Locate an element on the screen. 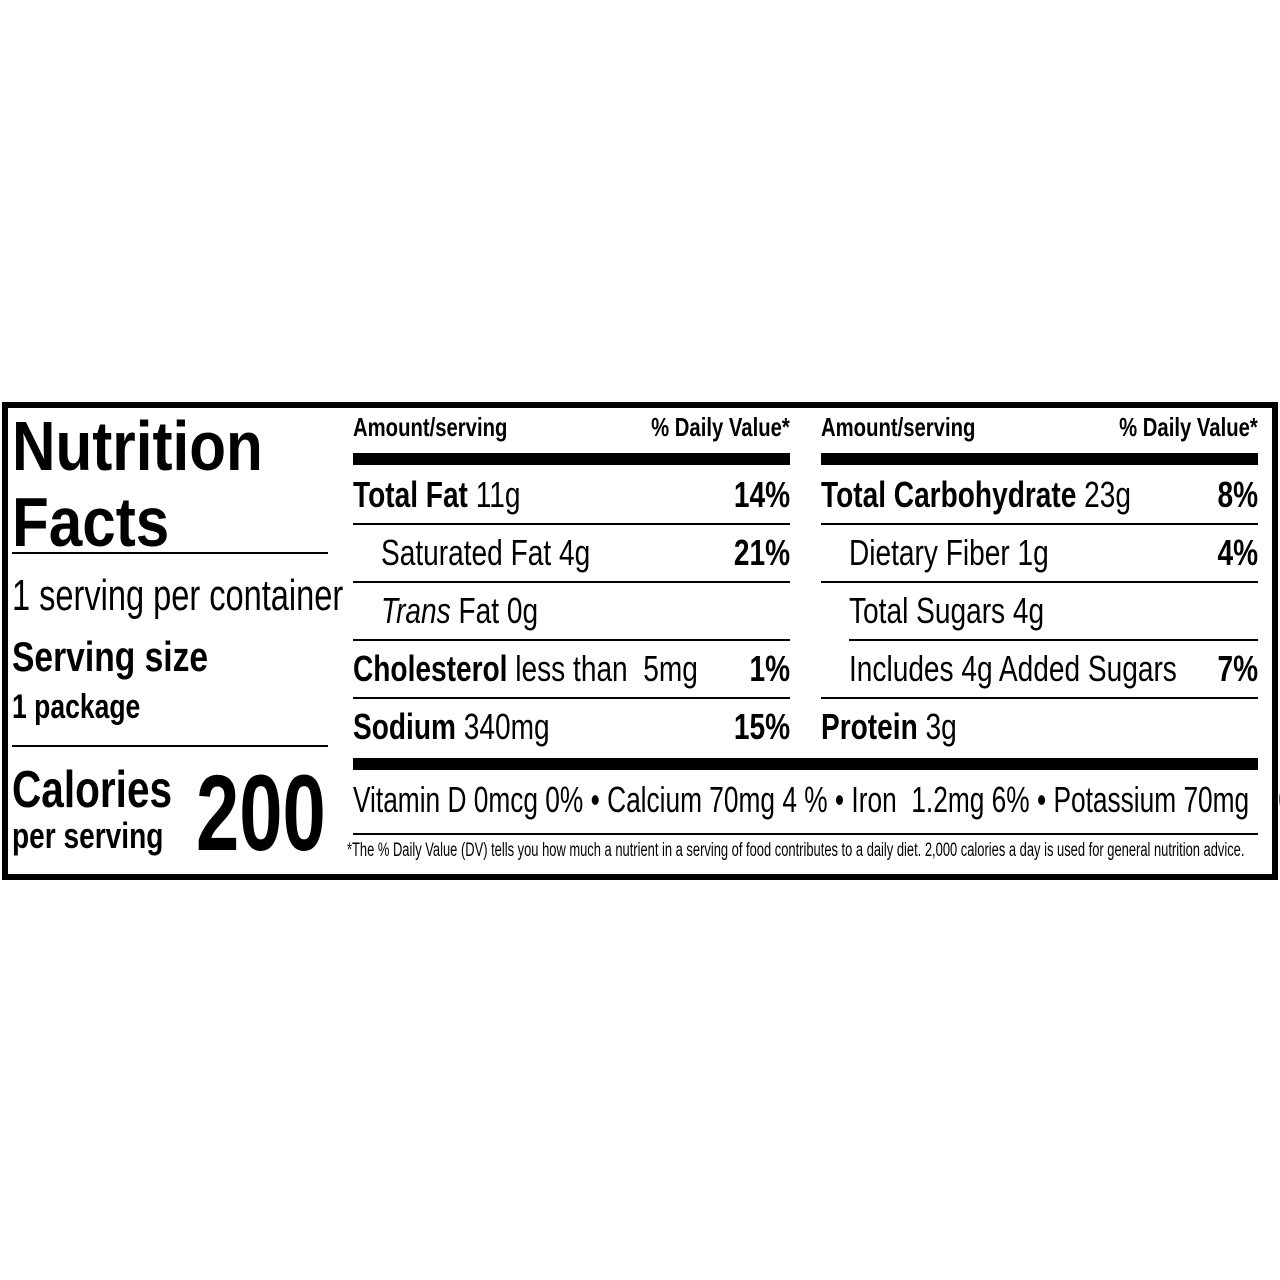 This screenshot has height=1280, width=1280. row-total-fat: Total Fat 11g 14% is located at coordinates (571, 495).